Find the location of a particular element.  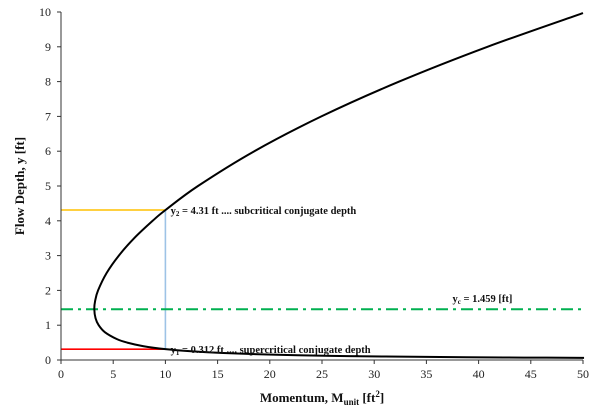

y-tick-label: 4 is located at coordinates (48, 221).